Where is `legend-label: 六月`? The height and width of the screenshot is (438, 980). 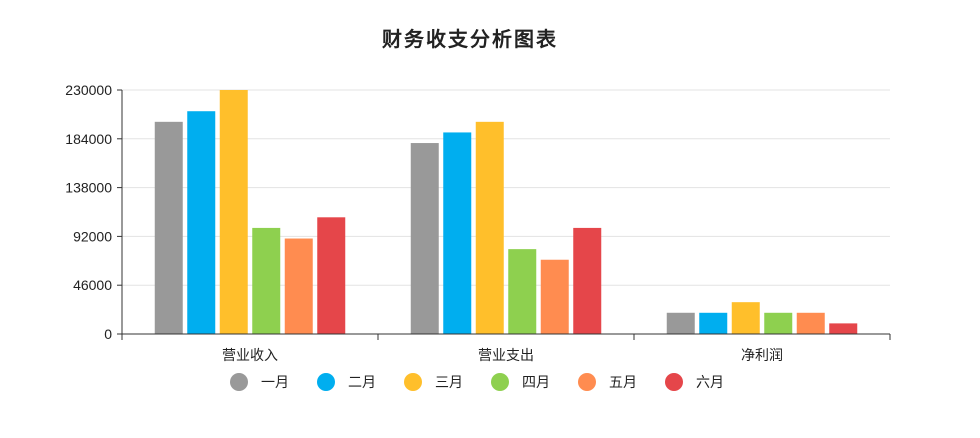
legend-label: 六月 is located at coordinates (710, 383).